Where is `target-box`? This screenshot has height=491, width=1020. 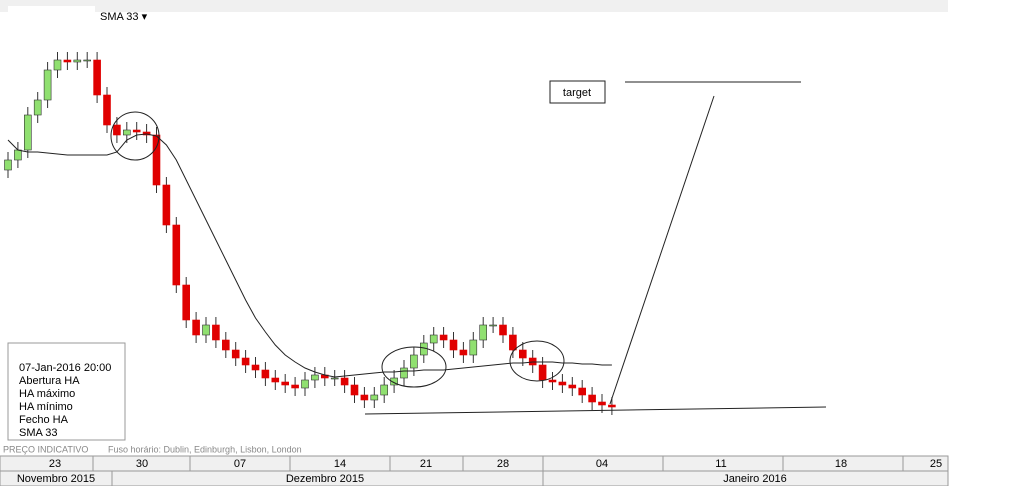
target-box is located at coordinates (577, 92).